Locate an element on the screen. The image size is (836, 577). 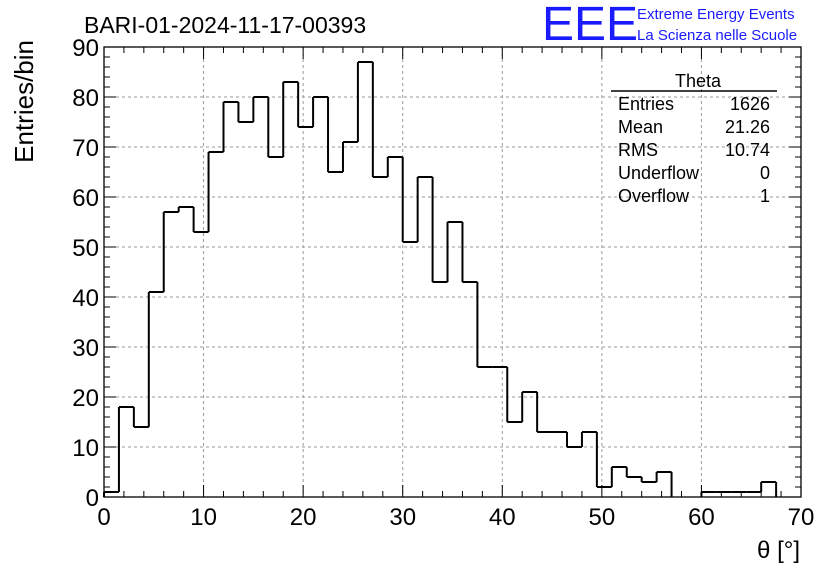
y-tick-label: 10 is located at coordinates (85, 448).